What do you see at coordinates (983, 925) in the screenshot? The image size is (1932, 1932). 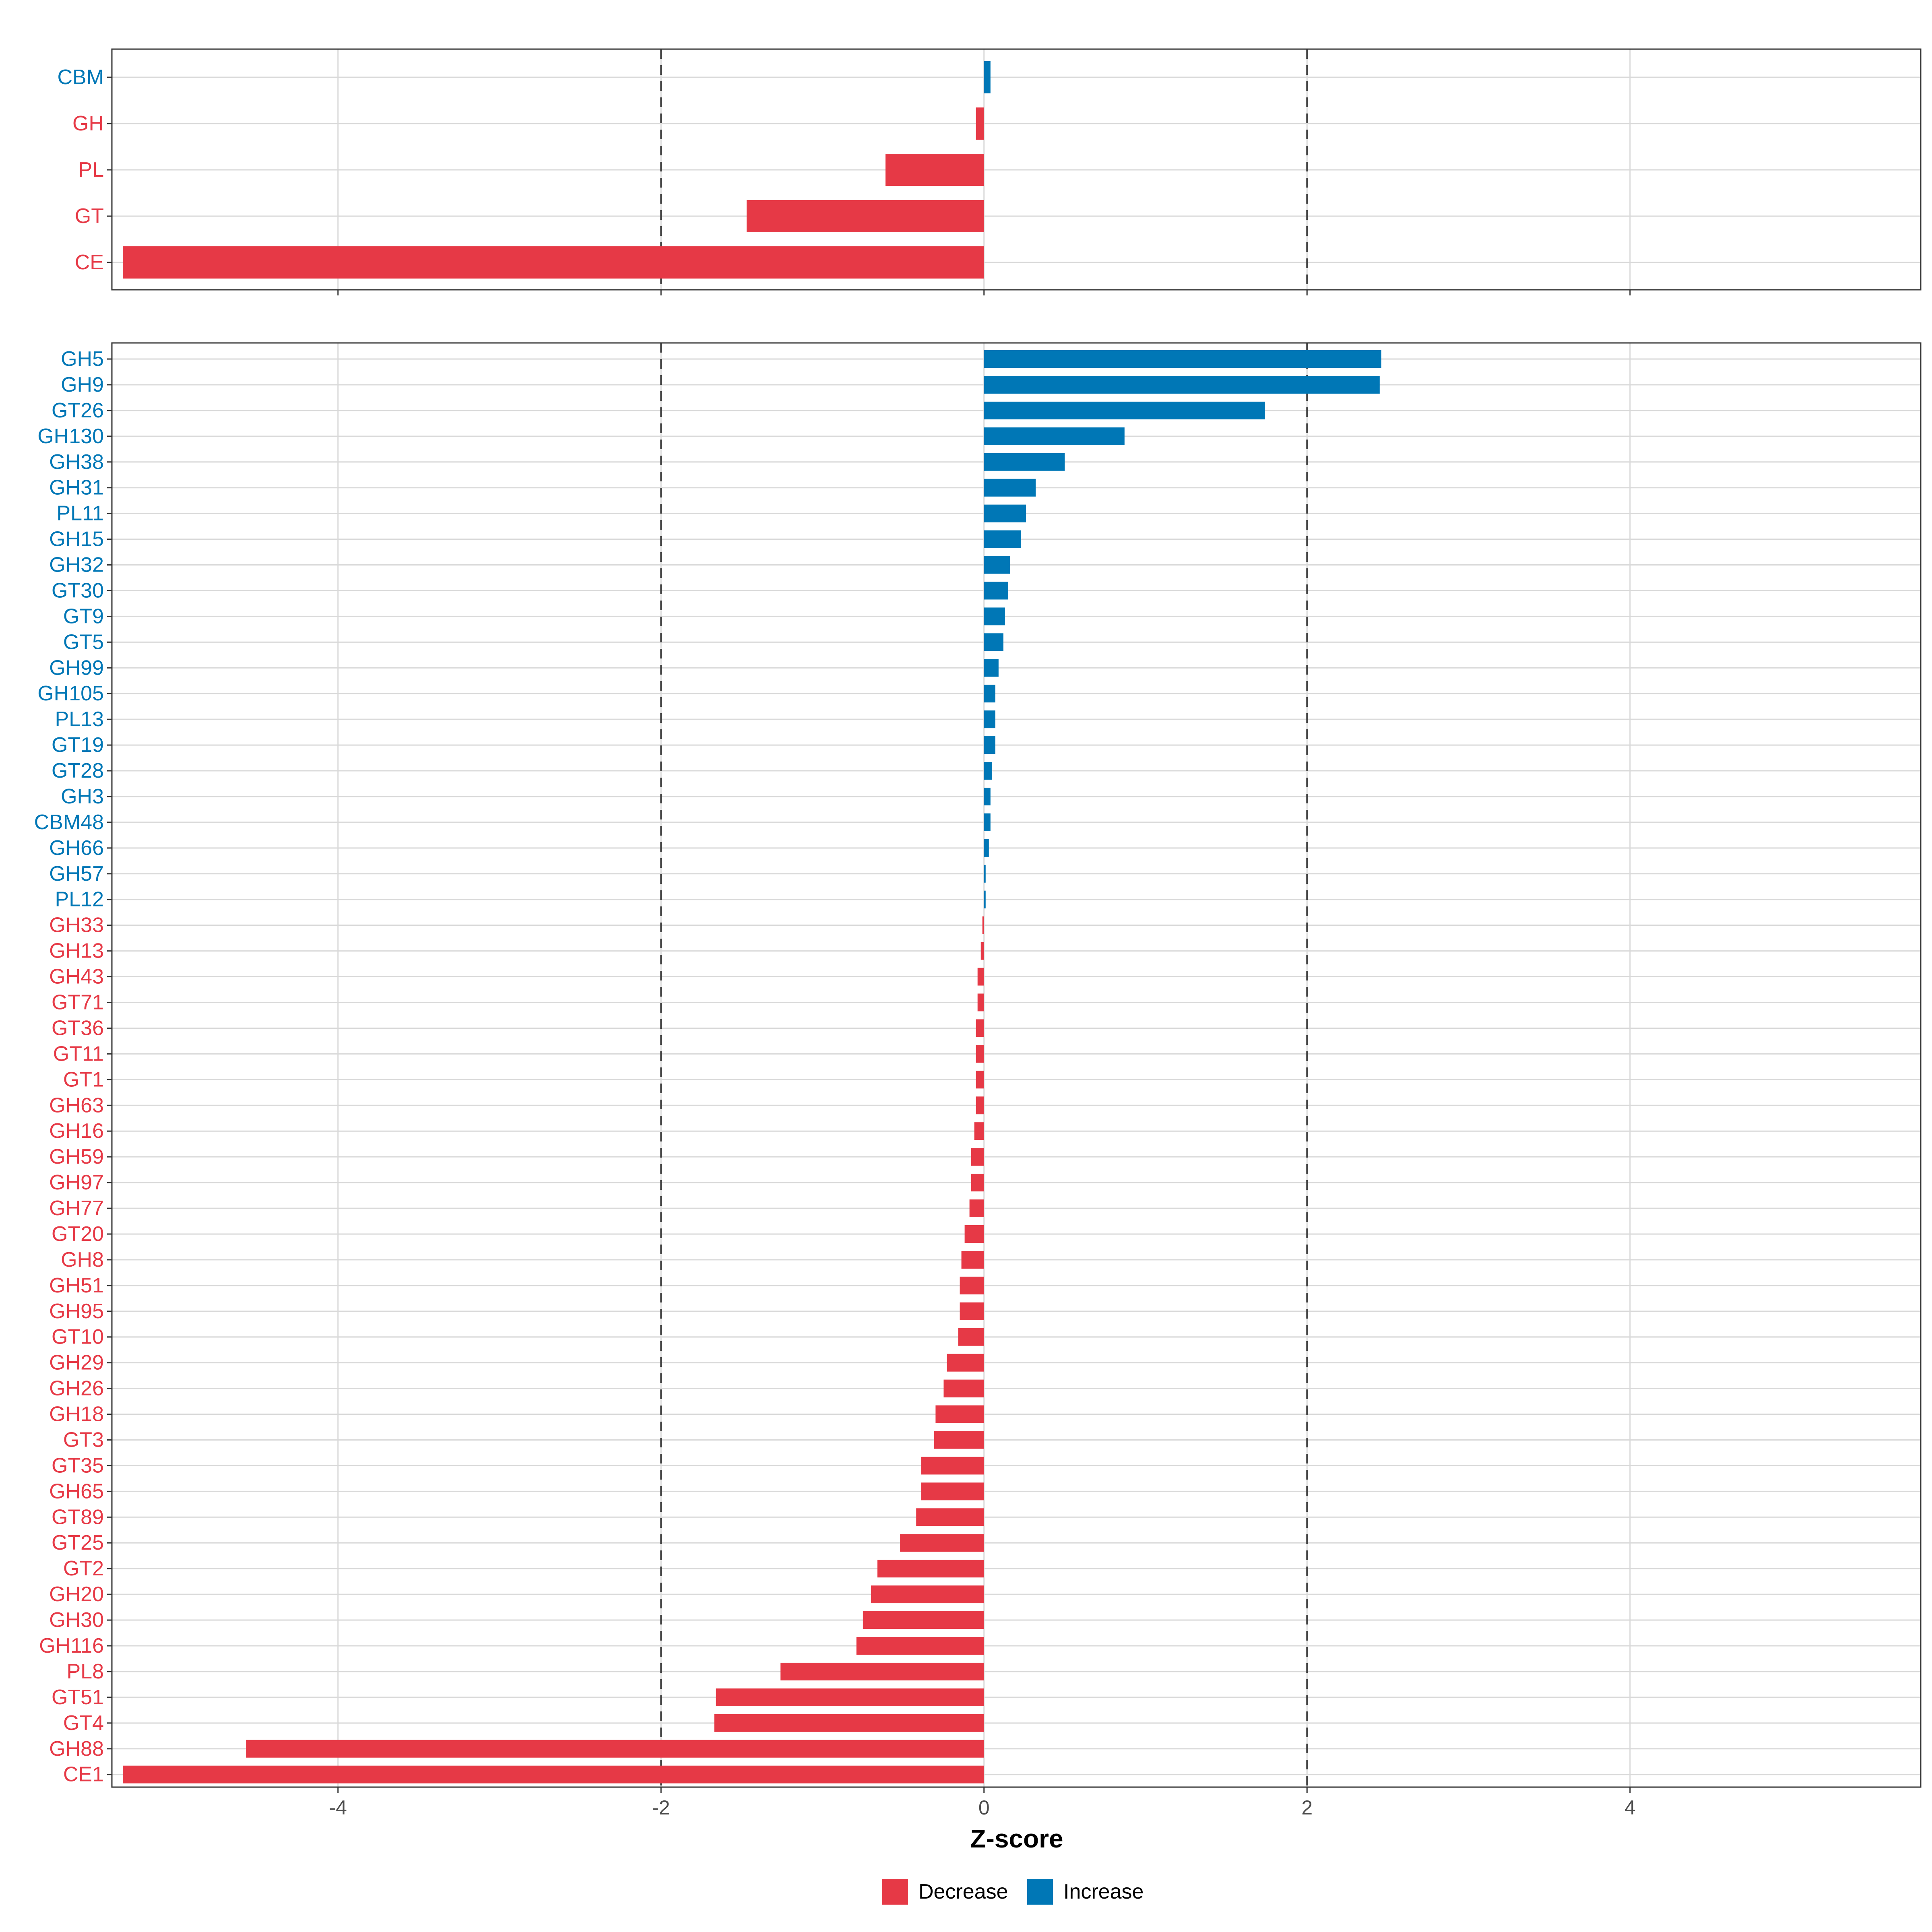 I see `bar-gh33` at bounding box center [983, 925].